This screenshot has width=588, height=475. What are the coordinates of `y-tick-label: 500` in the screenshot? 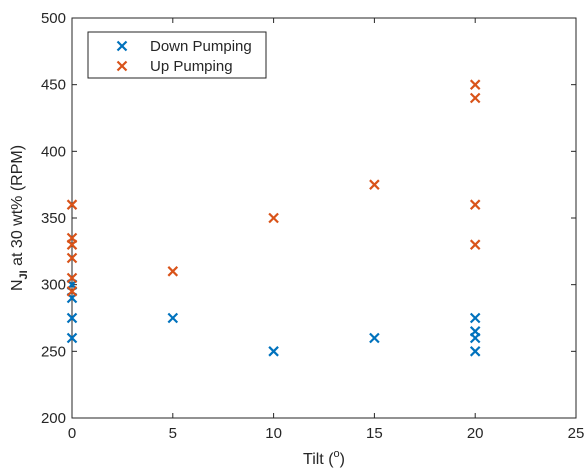 It's located at (53, 18).